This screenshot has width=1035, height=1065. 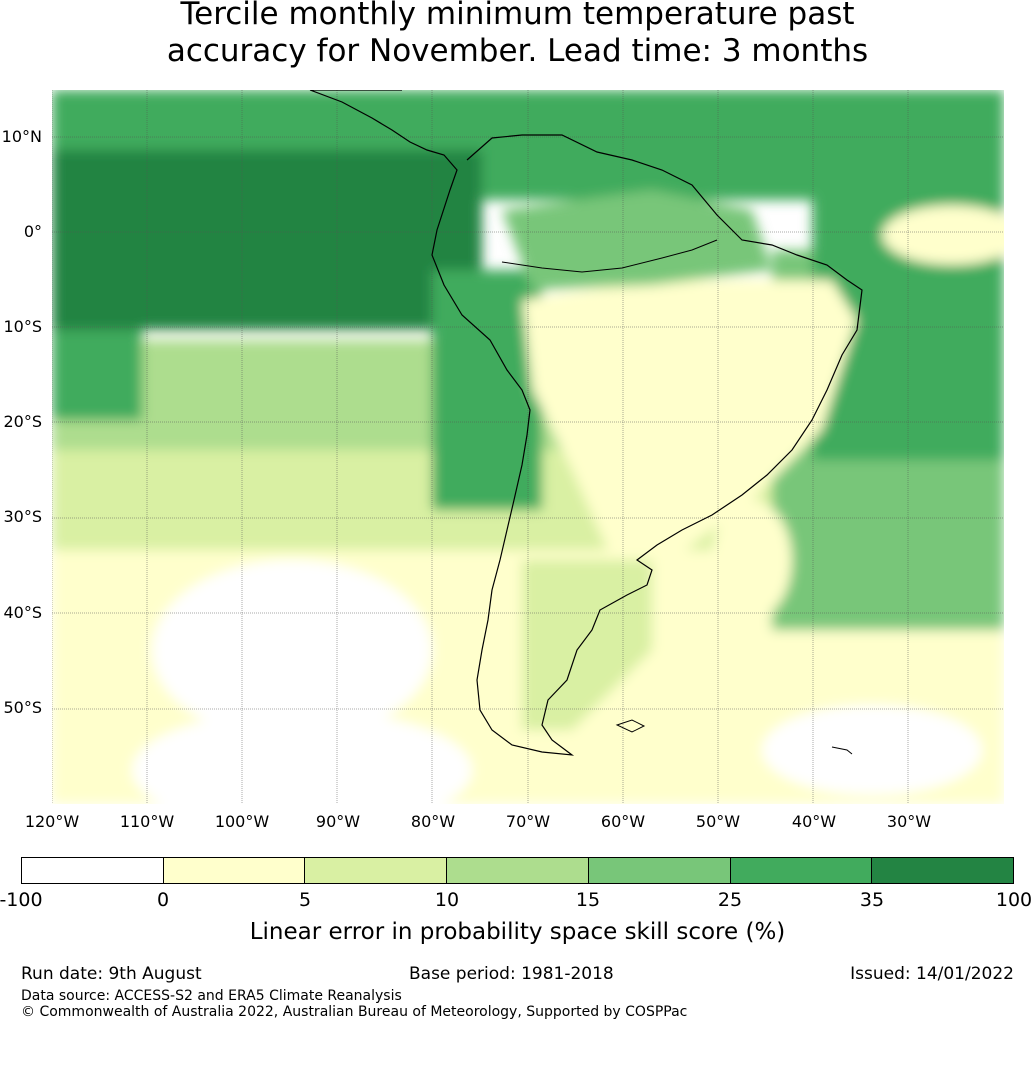 What do you see at coordinates (814, 821) in the screenshot?
I see `lon-label-40w: 40°W` at bounding box center [814, 821].